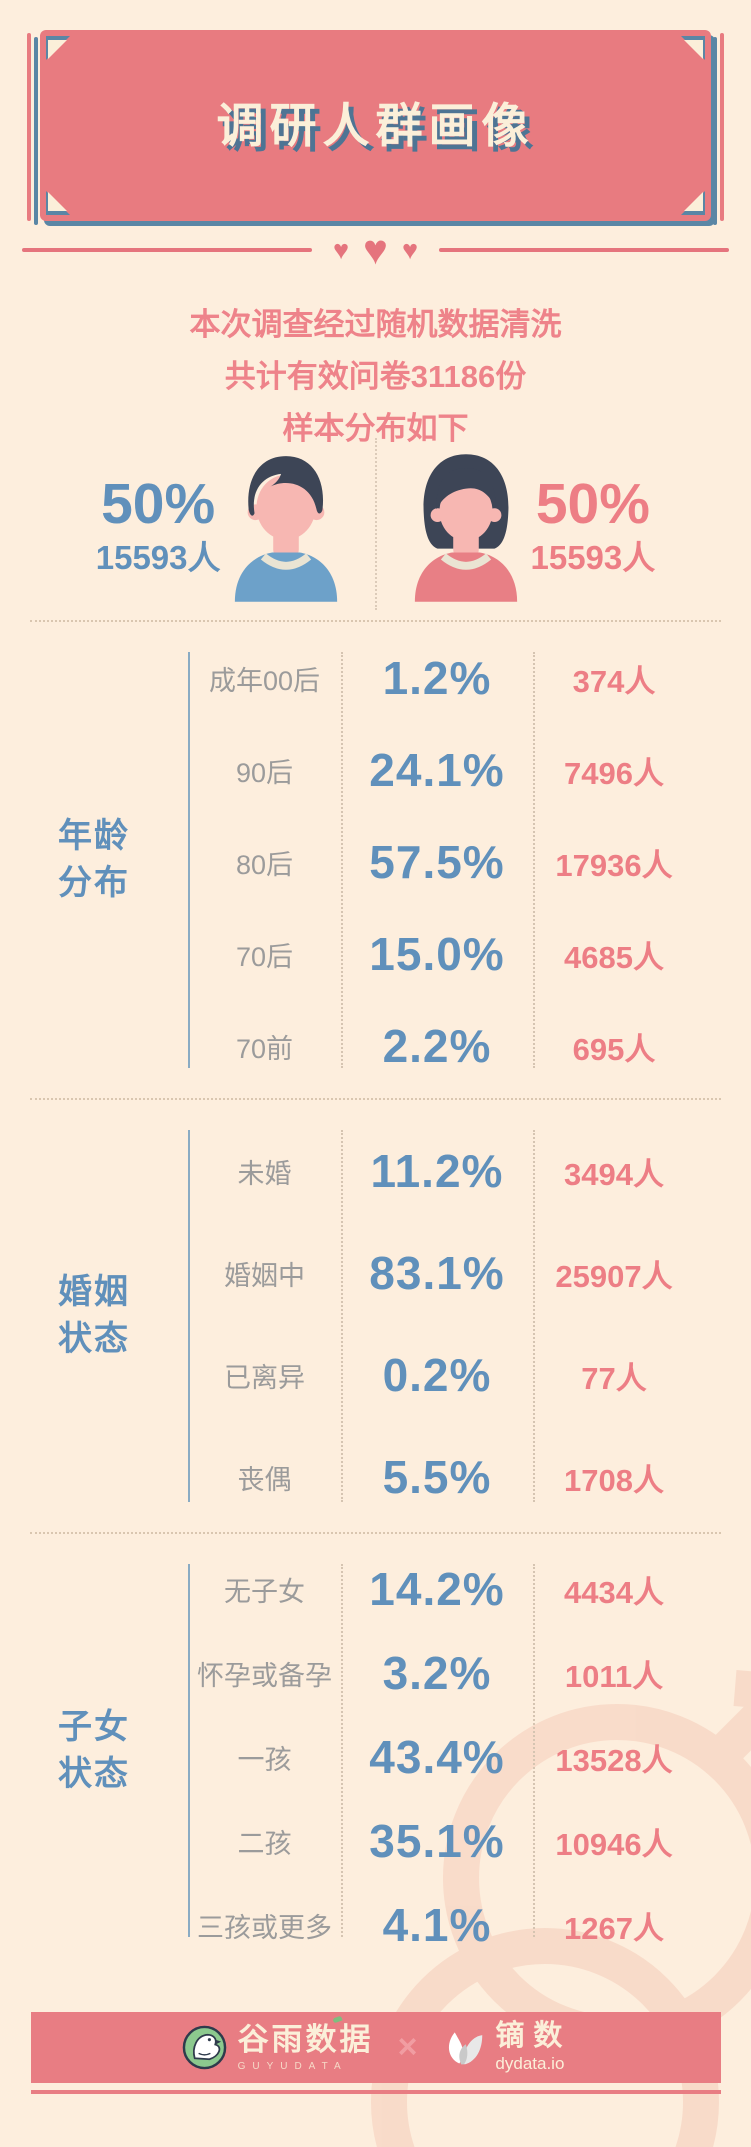  I want to click on row-label: 三孩或更多, so click(264, 1927).